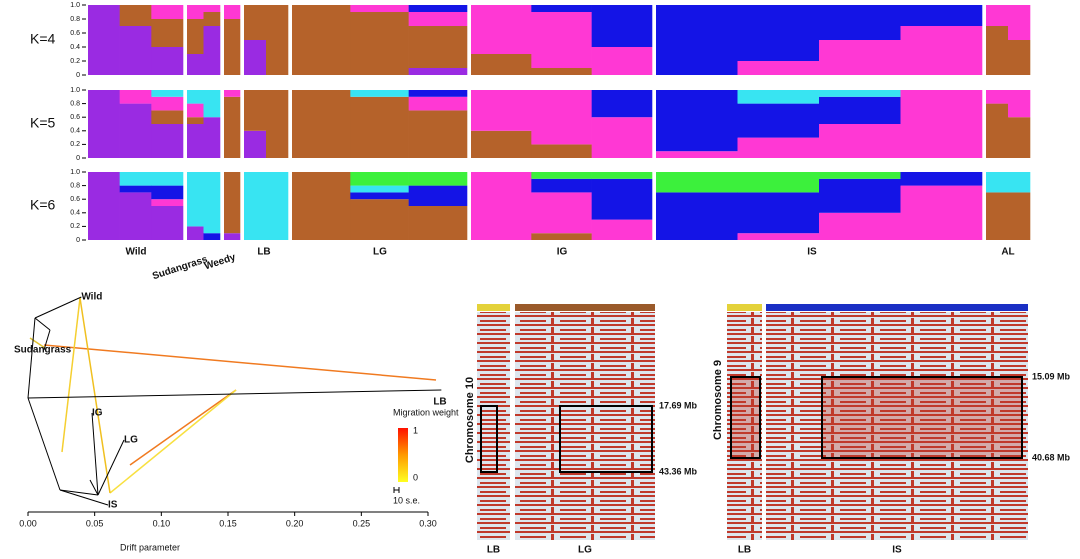  What do you see at coordinates (131, 440) in the screenshot?
I see `tip-label: LG` at bounding box center [131, 440].